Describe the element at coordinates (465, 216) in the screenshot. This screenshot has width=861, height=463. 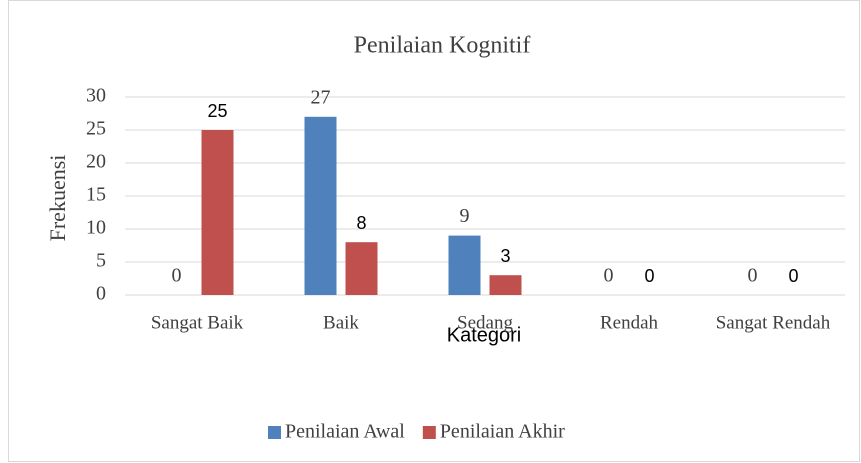
I see `data-label: 9` at that location.